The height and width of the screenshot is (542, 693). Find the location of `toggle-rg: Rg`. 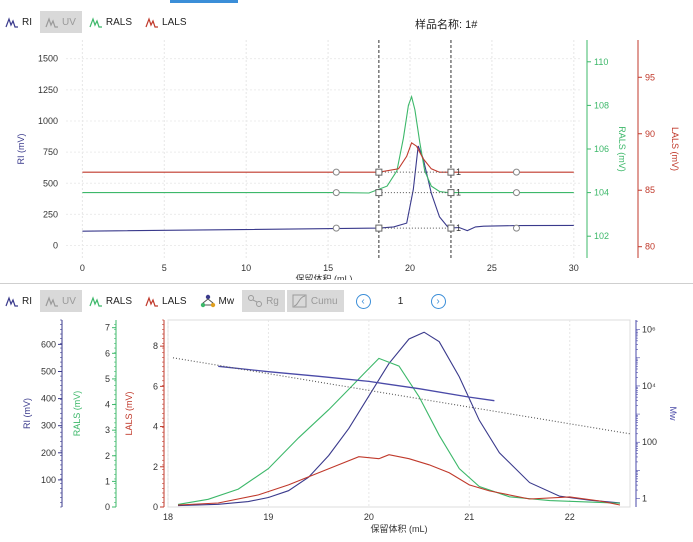

toggle-rg: Rg is located at coordinates (263, 301).